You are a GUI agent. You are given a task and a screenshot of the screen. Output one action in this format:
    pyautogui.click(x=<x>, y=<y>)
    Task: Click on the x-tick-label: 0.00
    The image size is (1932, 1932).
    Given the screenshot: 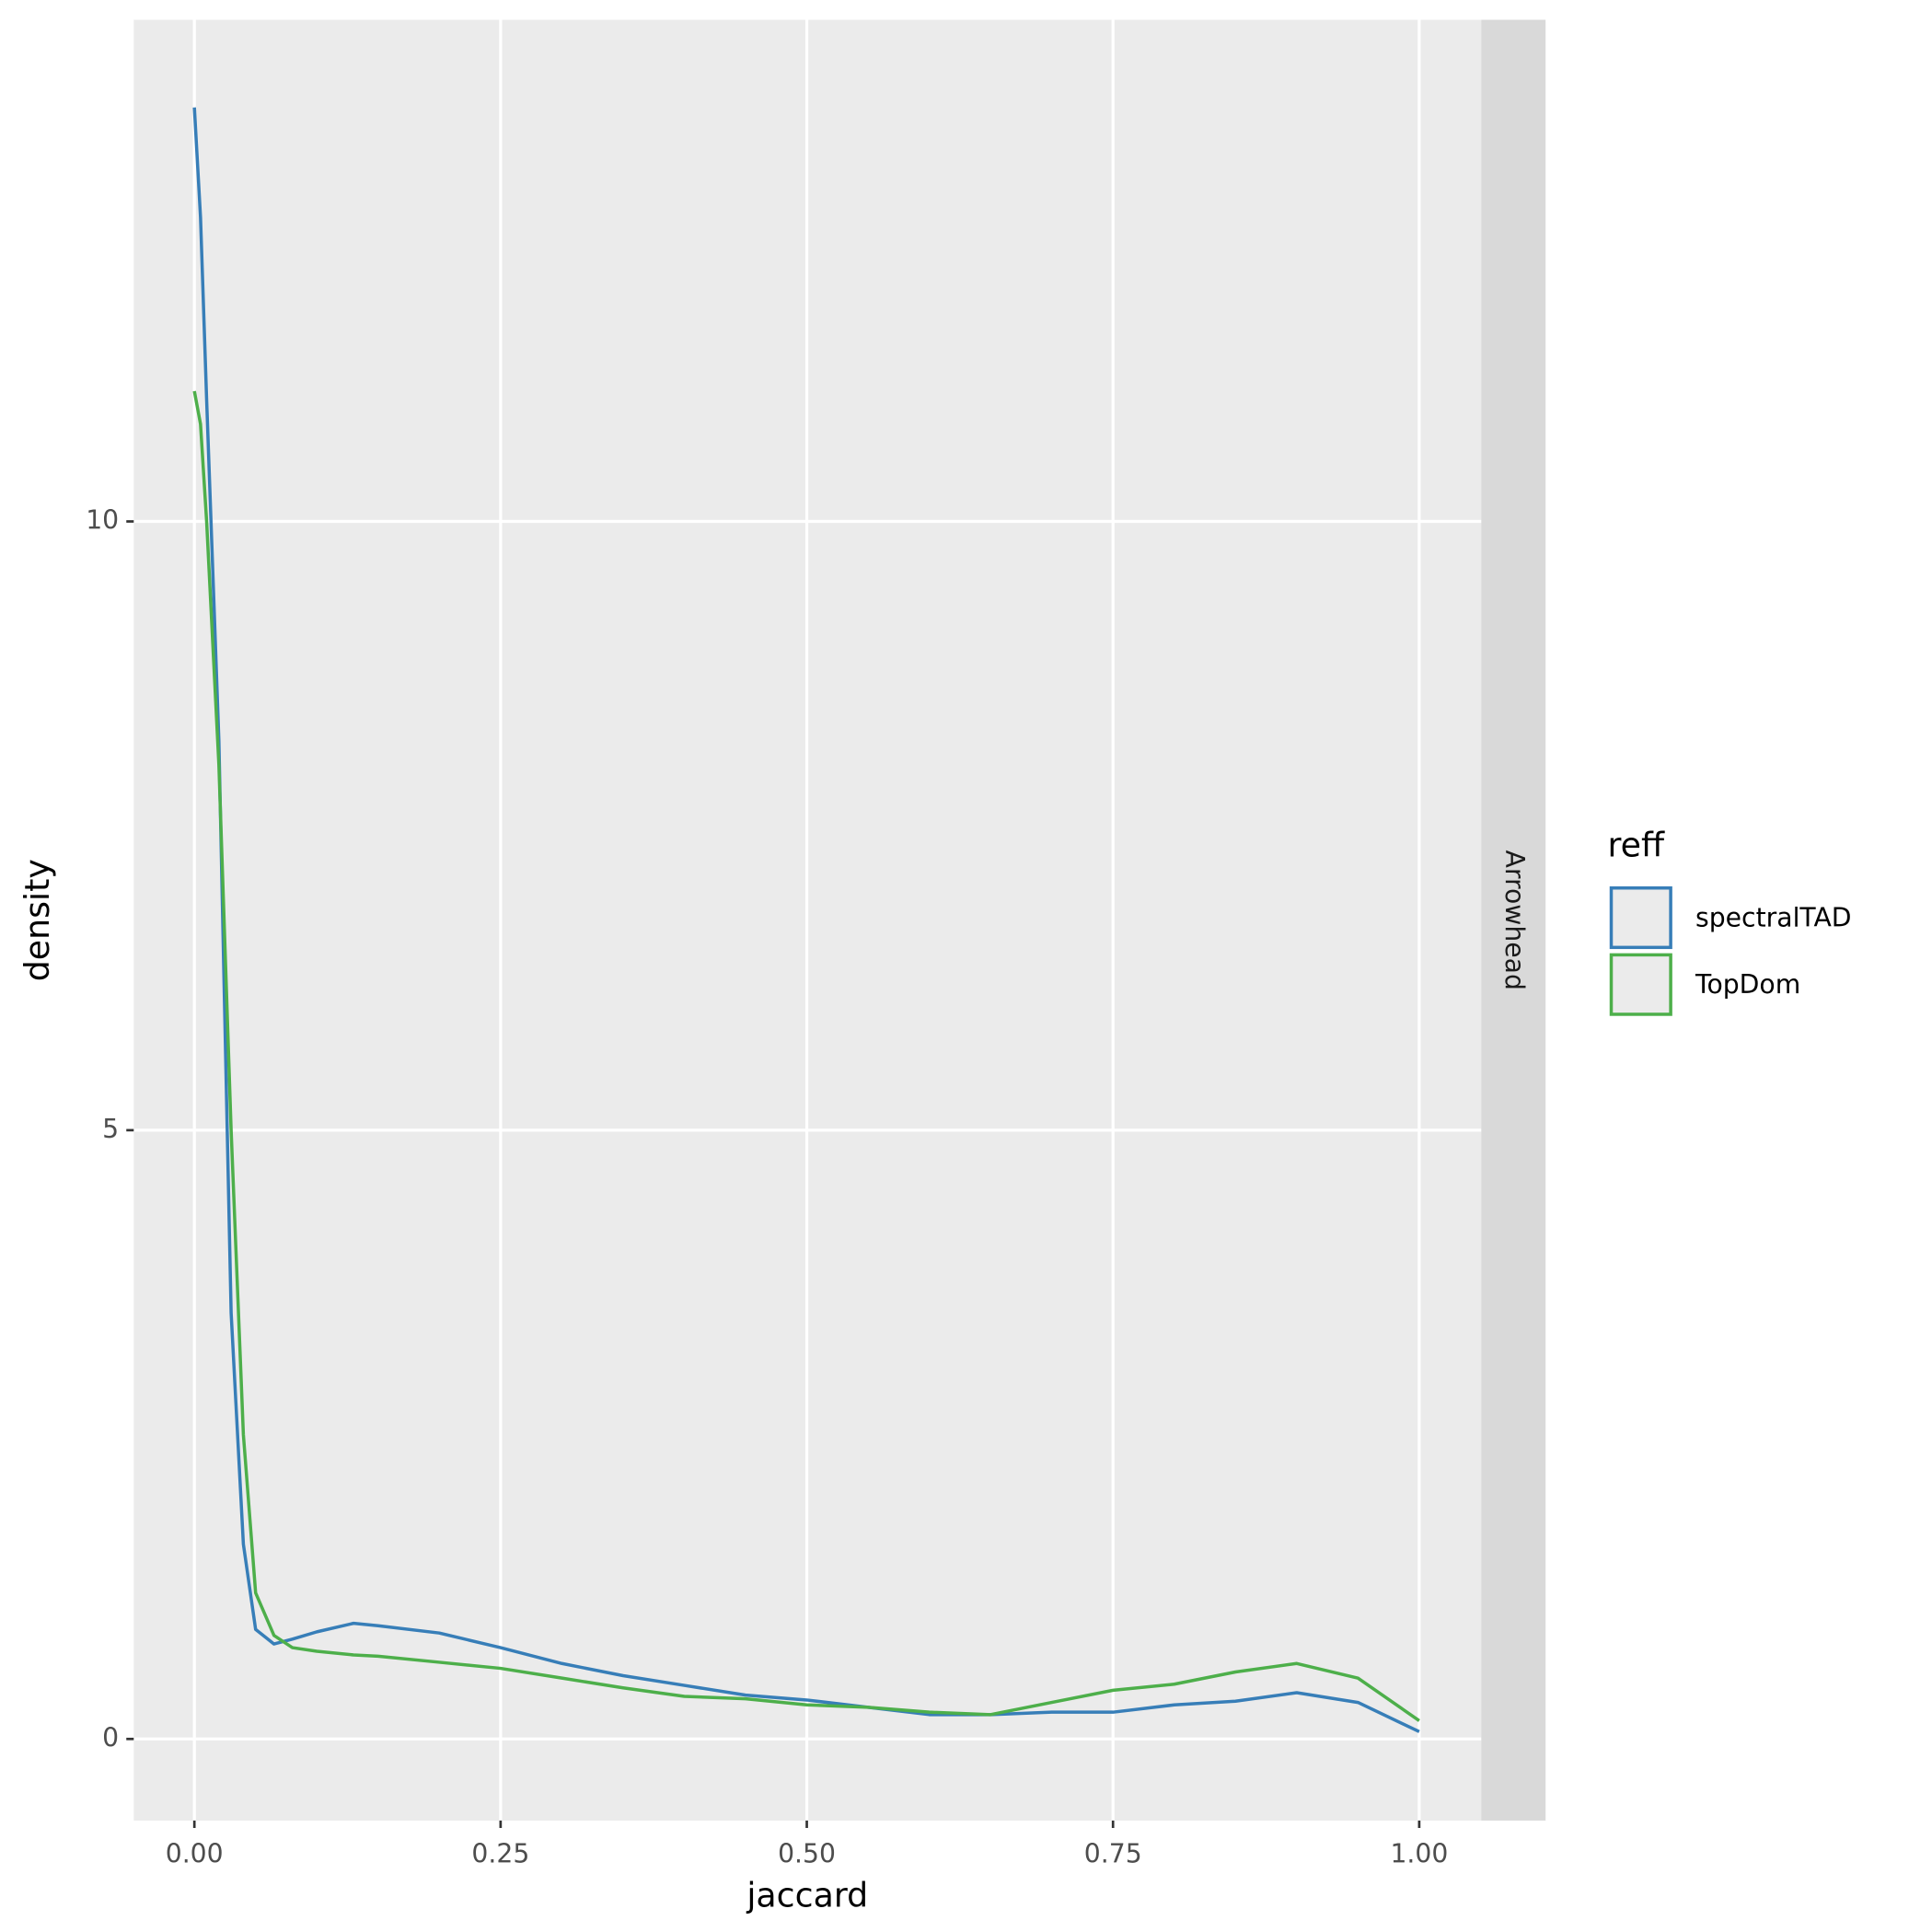 What is the action you would take?
    pyautogui.click(x=195, y=1854)
    